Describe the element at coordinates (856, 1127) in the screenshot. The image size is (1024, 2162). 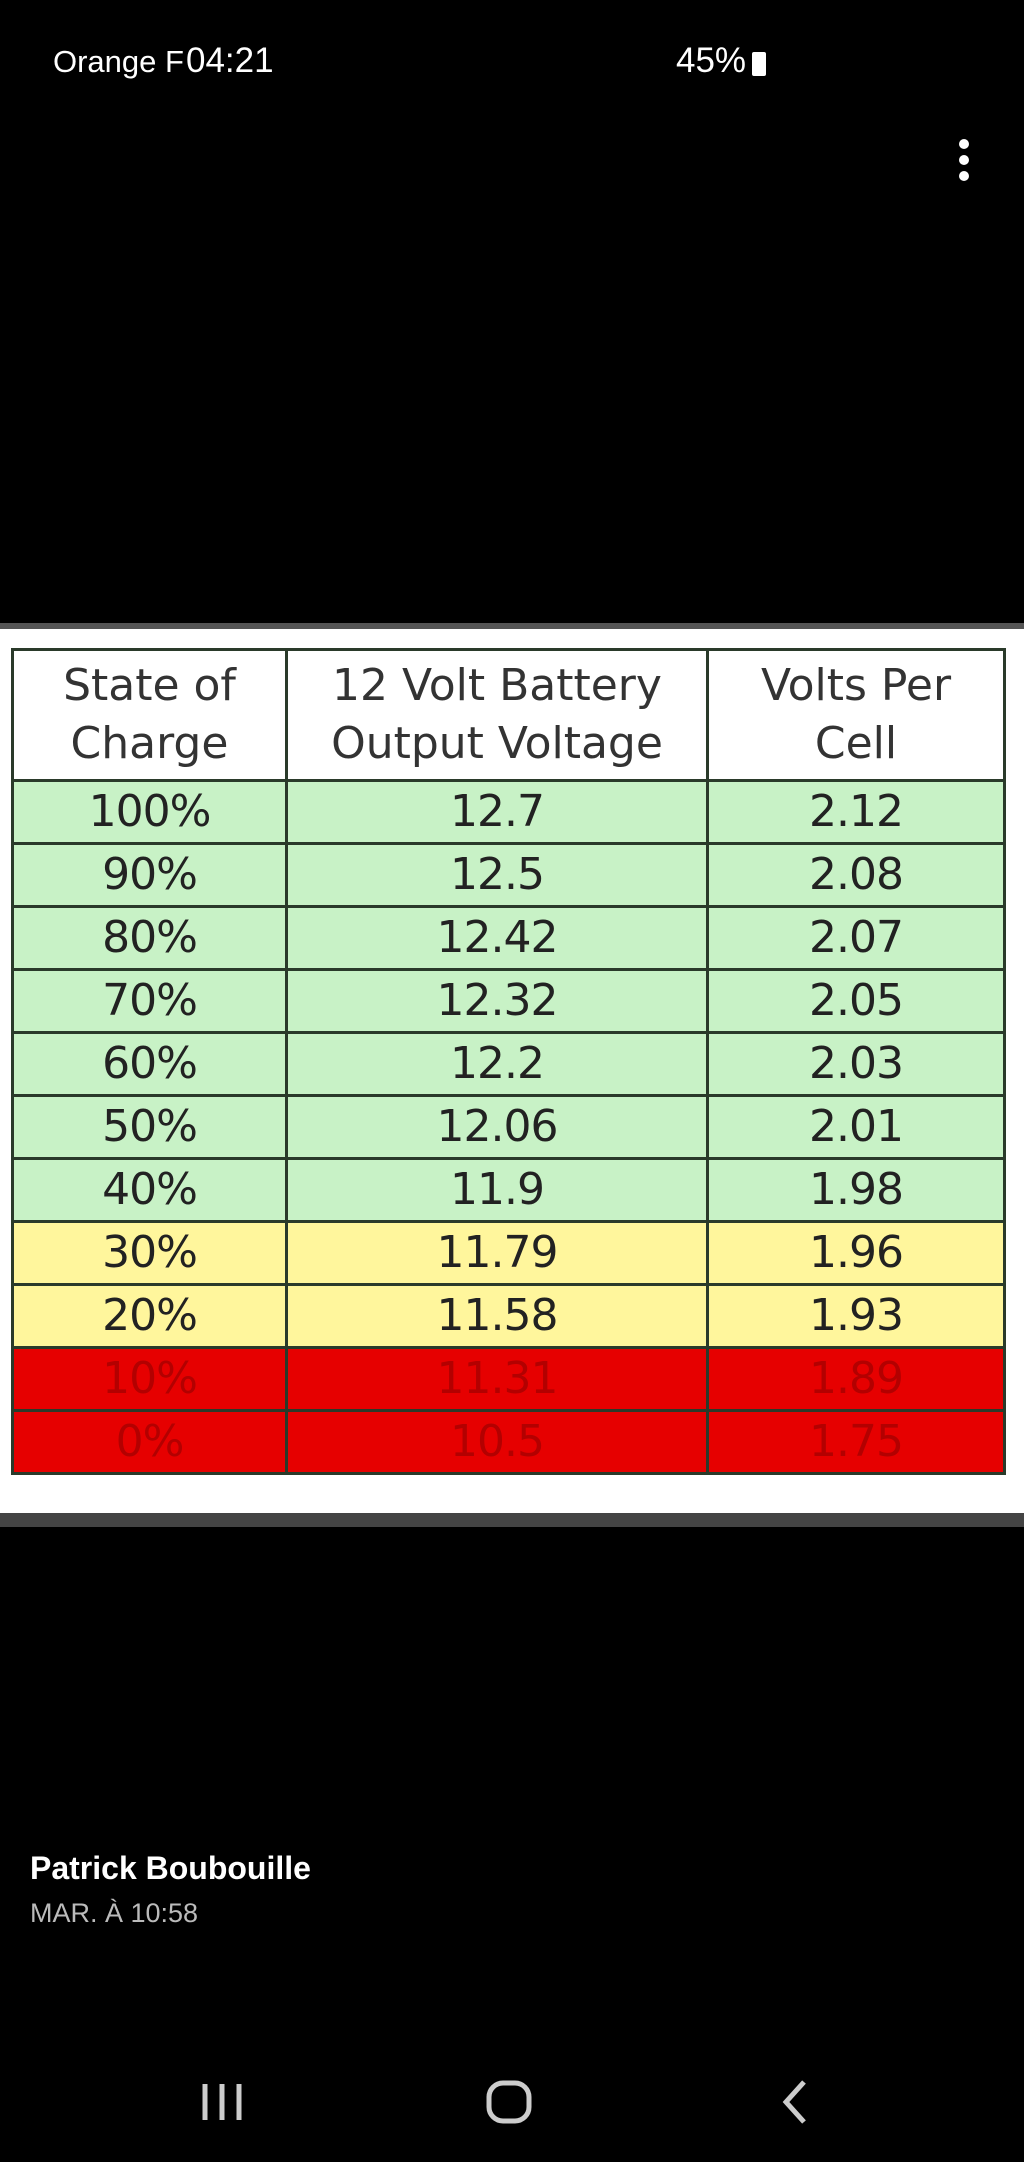
I see `table-cell: 2.01` at that location.